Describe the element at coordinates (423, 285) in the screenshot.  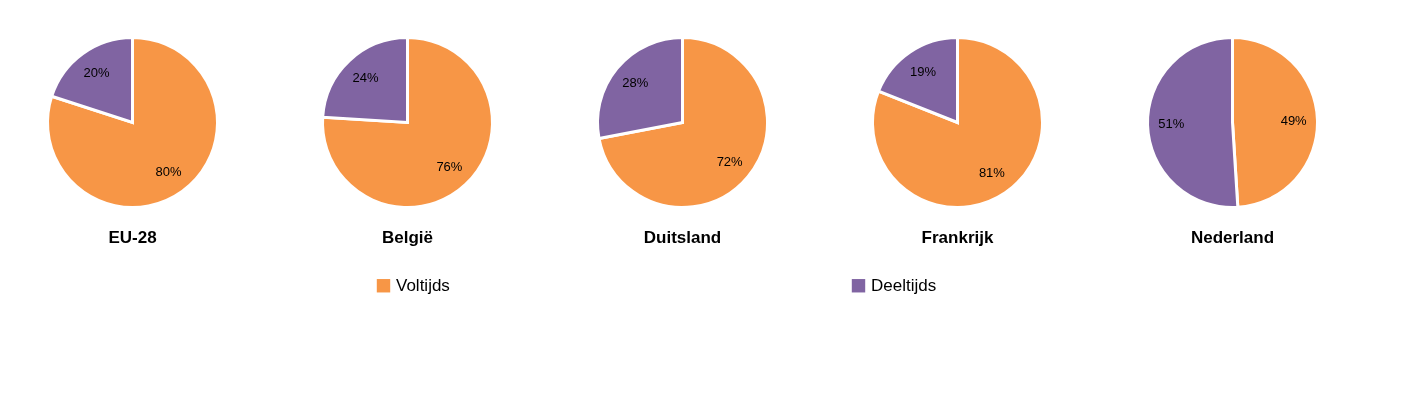
I see `legend-label: Voltijds` at that location.